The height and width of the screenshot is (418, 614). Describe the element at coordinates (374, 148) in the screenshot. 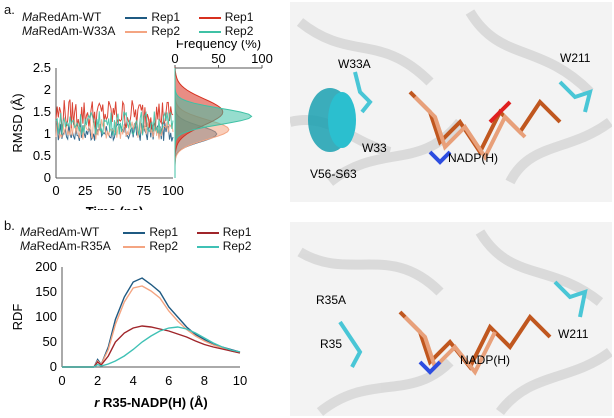

I see `label-w33: W33` at that location.